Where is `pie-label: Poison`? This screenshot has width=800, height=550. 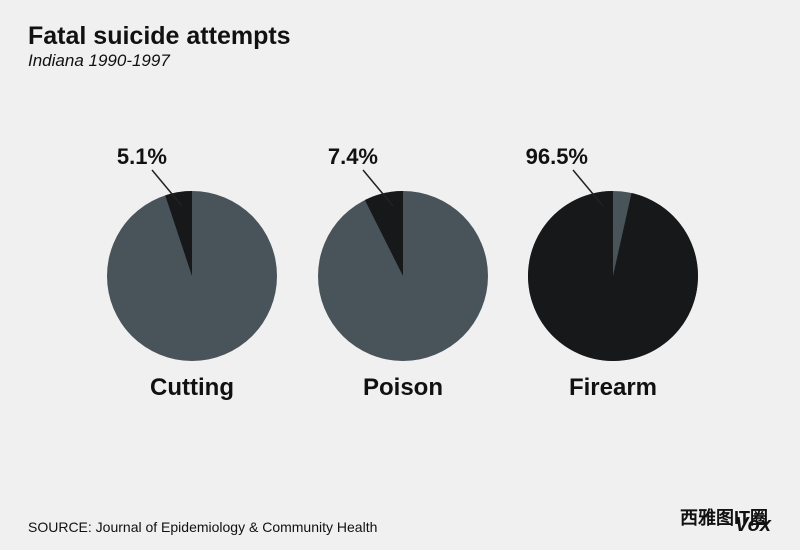 pie-label: Poison is located at coordinates (403, 387).